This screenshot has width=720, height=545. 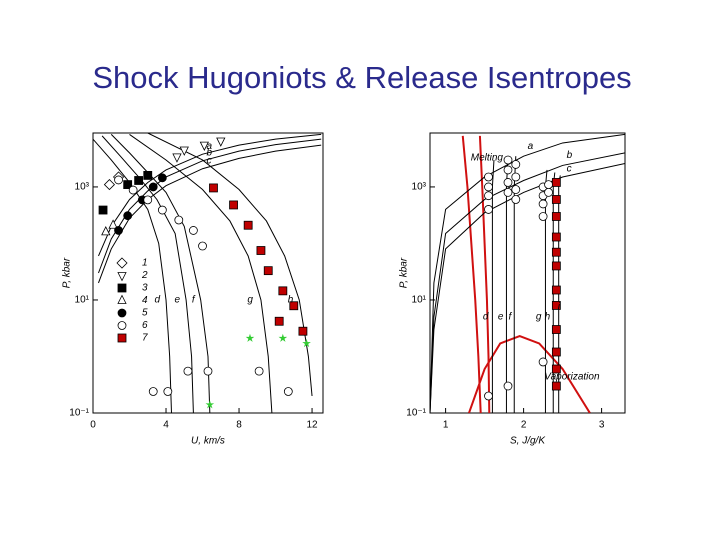 What do you see at coordinates (145, 288) in the screenshot?
I see `legend-label: 3` at bounding box center [145, 288].